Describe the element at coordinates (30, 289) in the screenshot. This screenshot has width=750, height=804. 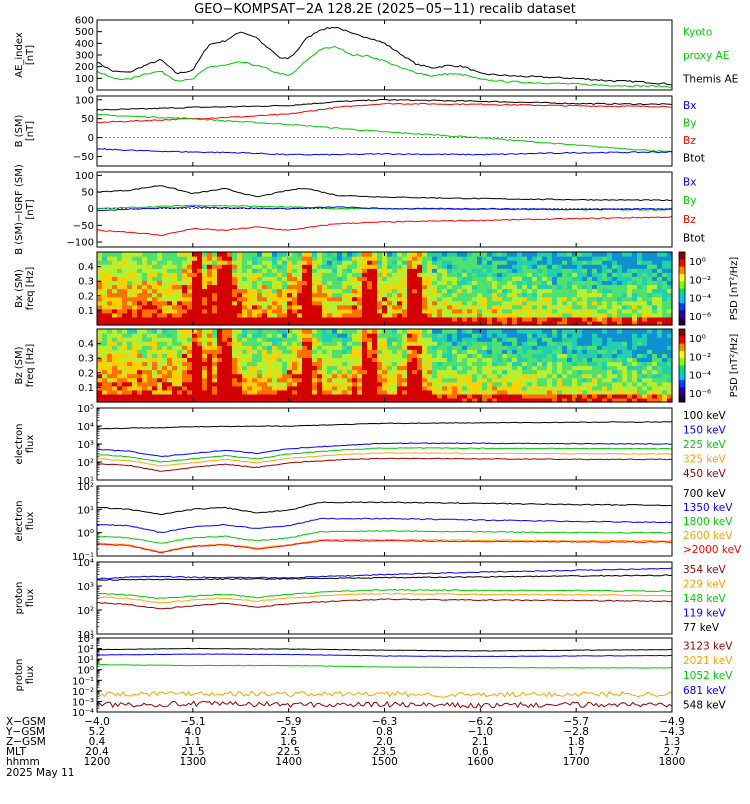
I see `y-axis-label: freq [Hz]` at that location.